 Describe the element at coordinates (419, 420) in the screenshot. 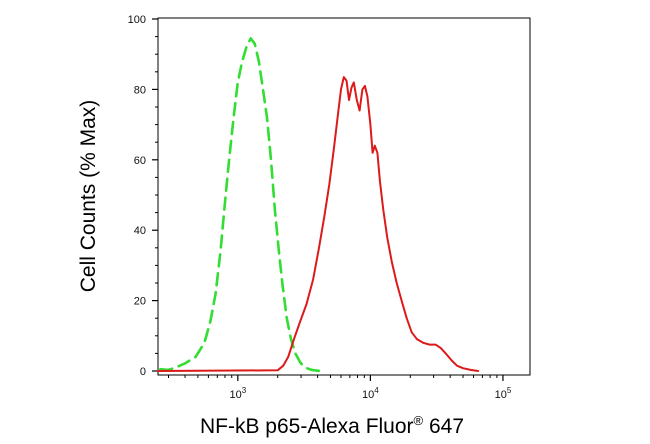

I see `x-axis-title-registered-mark: ®` at that location.